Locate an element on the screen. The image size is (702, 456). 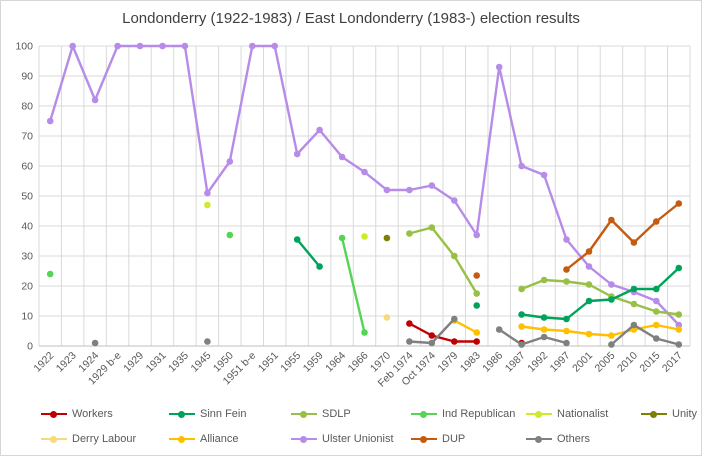
y-tick-label: 100 is located at coordinates (24, 47).